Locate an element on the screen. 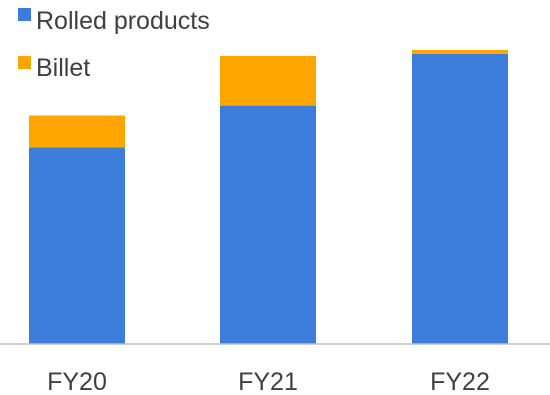 This screenshot has height=395, width=550. legend-label-rolled-products: Rolled products is located at coordinates (123, 21).